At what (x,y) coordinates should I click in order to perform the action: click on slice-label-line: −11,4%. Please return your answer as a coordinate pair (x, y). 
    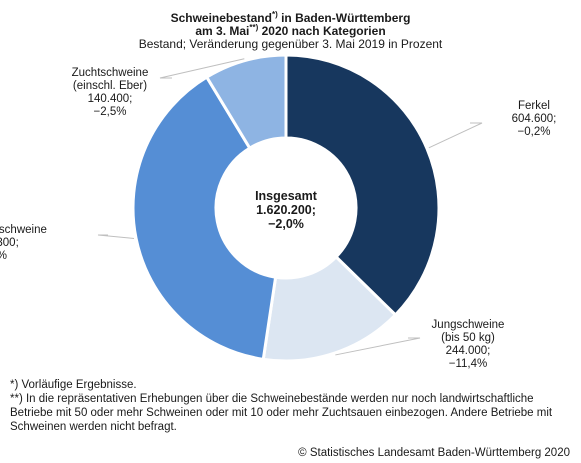
    Looking at the image, I should click on (468, 364).